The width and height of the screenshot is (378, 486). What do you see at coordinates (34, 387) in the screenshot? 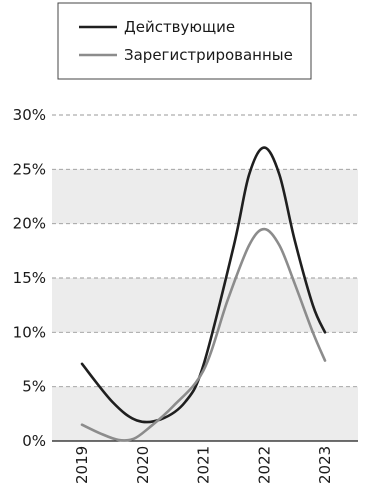
I see `y-tick-label: 5%` at bounding box center [34, 387].